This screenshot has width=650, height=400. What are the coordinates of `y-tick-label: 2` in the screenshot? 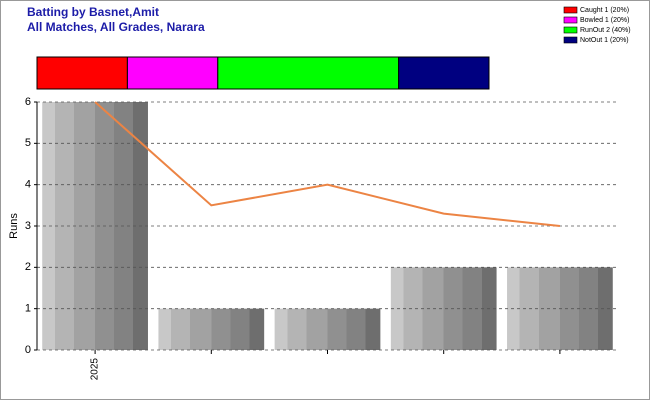 It's located at (28, 267).